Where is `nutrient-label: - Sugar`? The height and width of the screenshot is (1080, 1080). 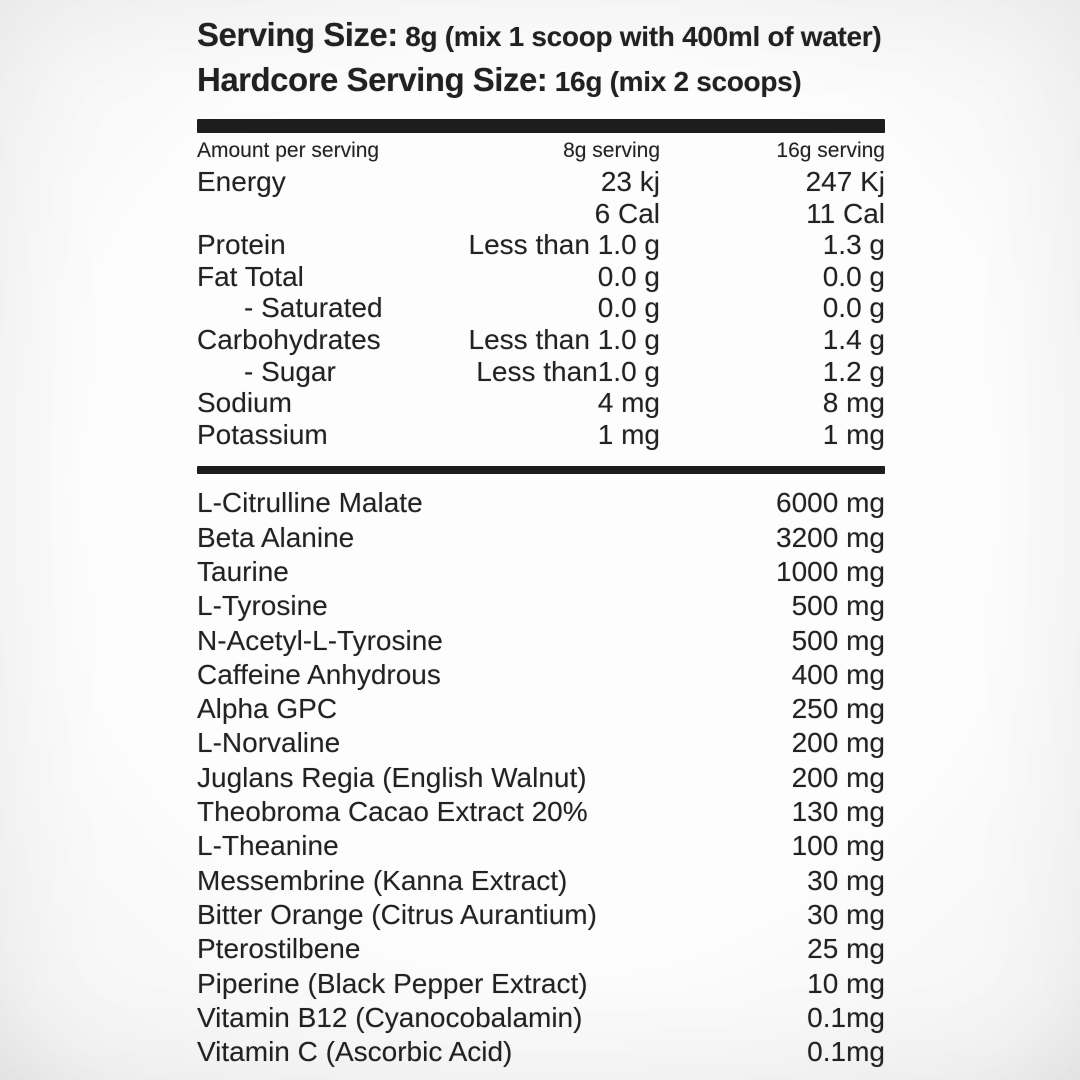 nutrient-label: - Sugar is located at coordinates (290, 371).